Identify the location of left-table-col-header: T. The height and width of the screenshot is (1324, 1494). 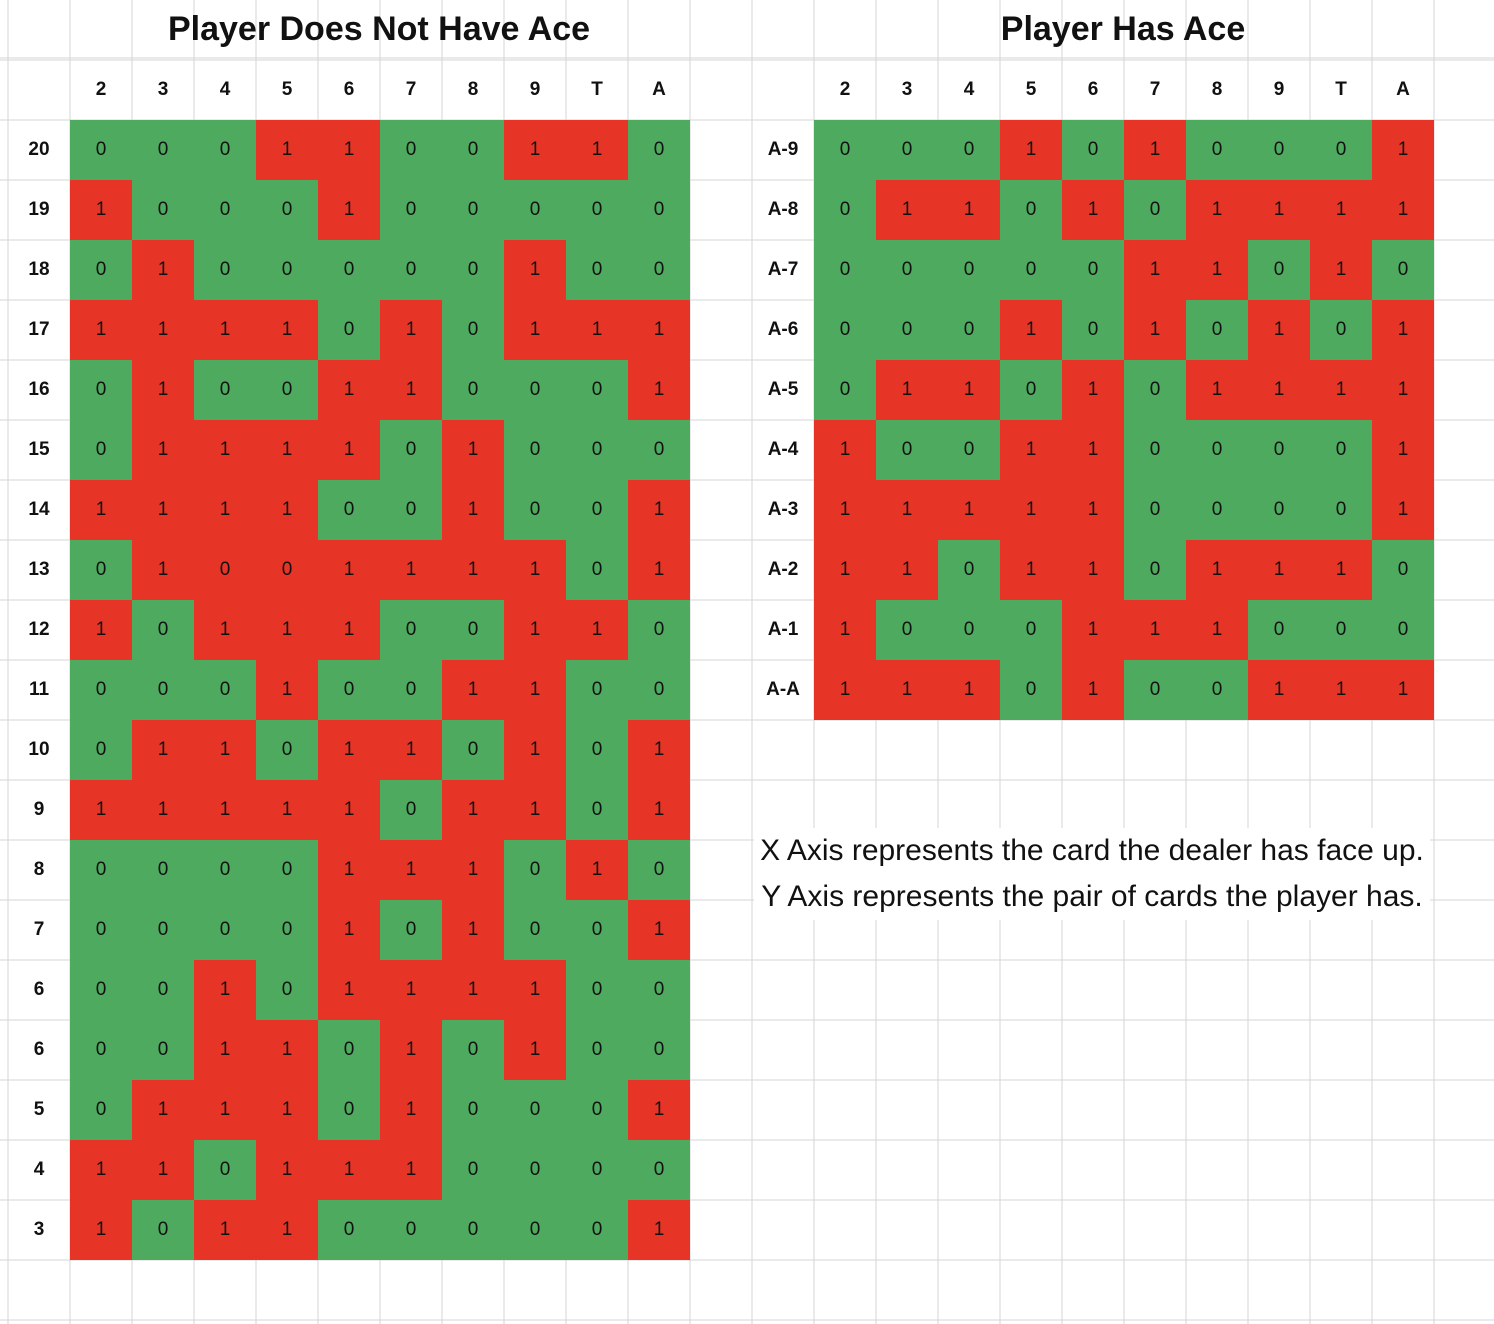
(597, 90).